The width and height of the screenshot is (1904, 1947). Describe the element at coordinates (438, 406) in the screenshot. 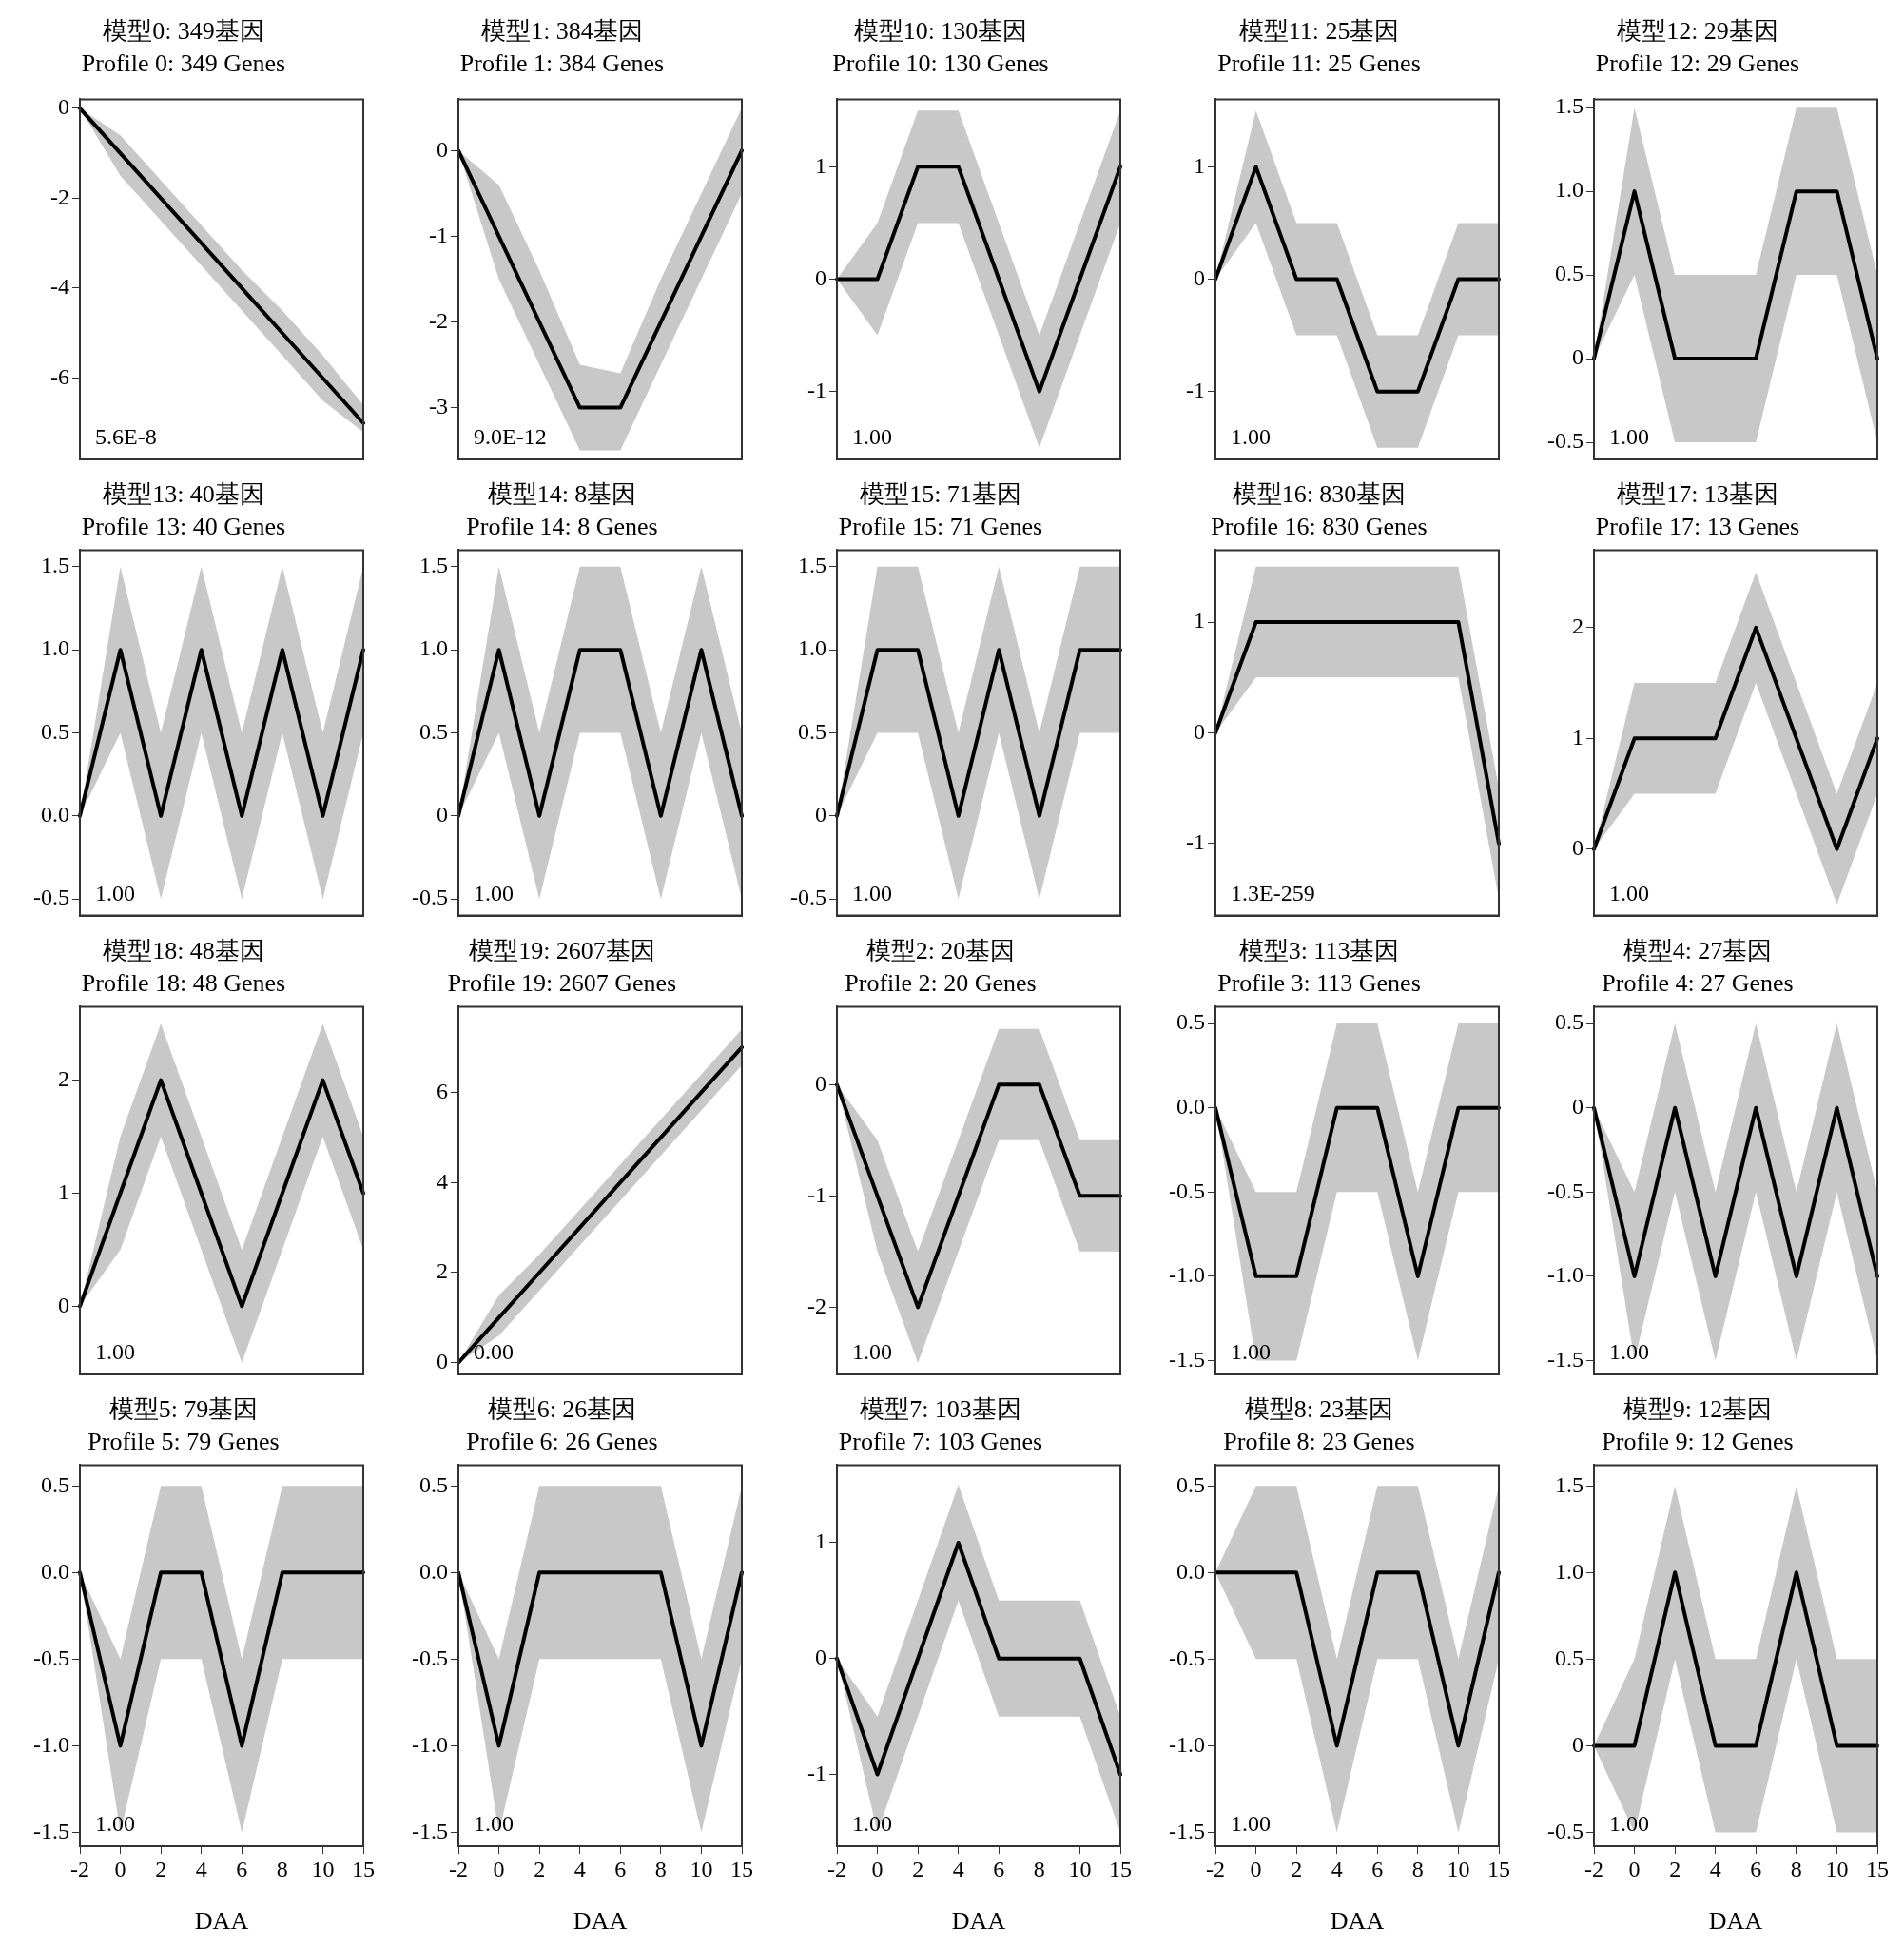

I see `y-tick-label: -3` at that location.